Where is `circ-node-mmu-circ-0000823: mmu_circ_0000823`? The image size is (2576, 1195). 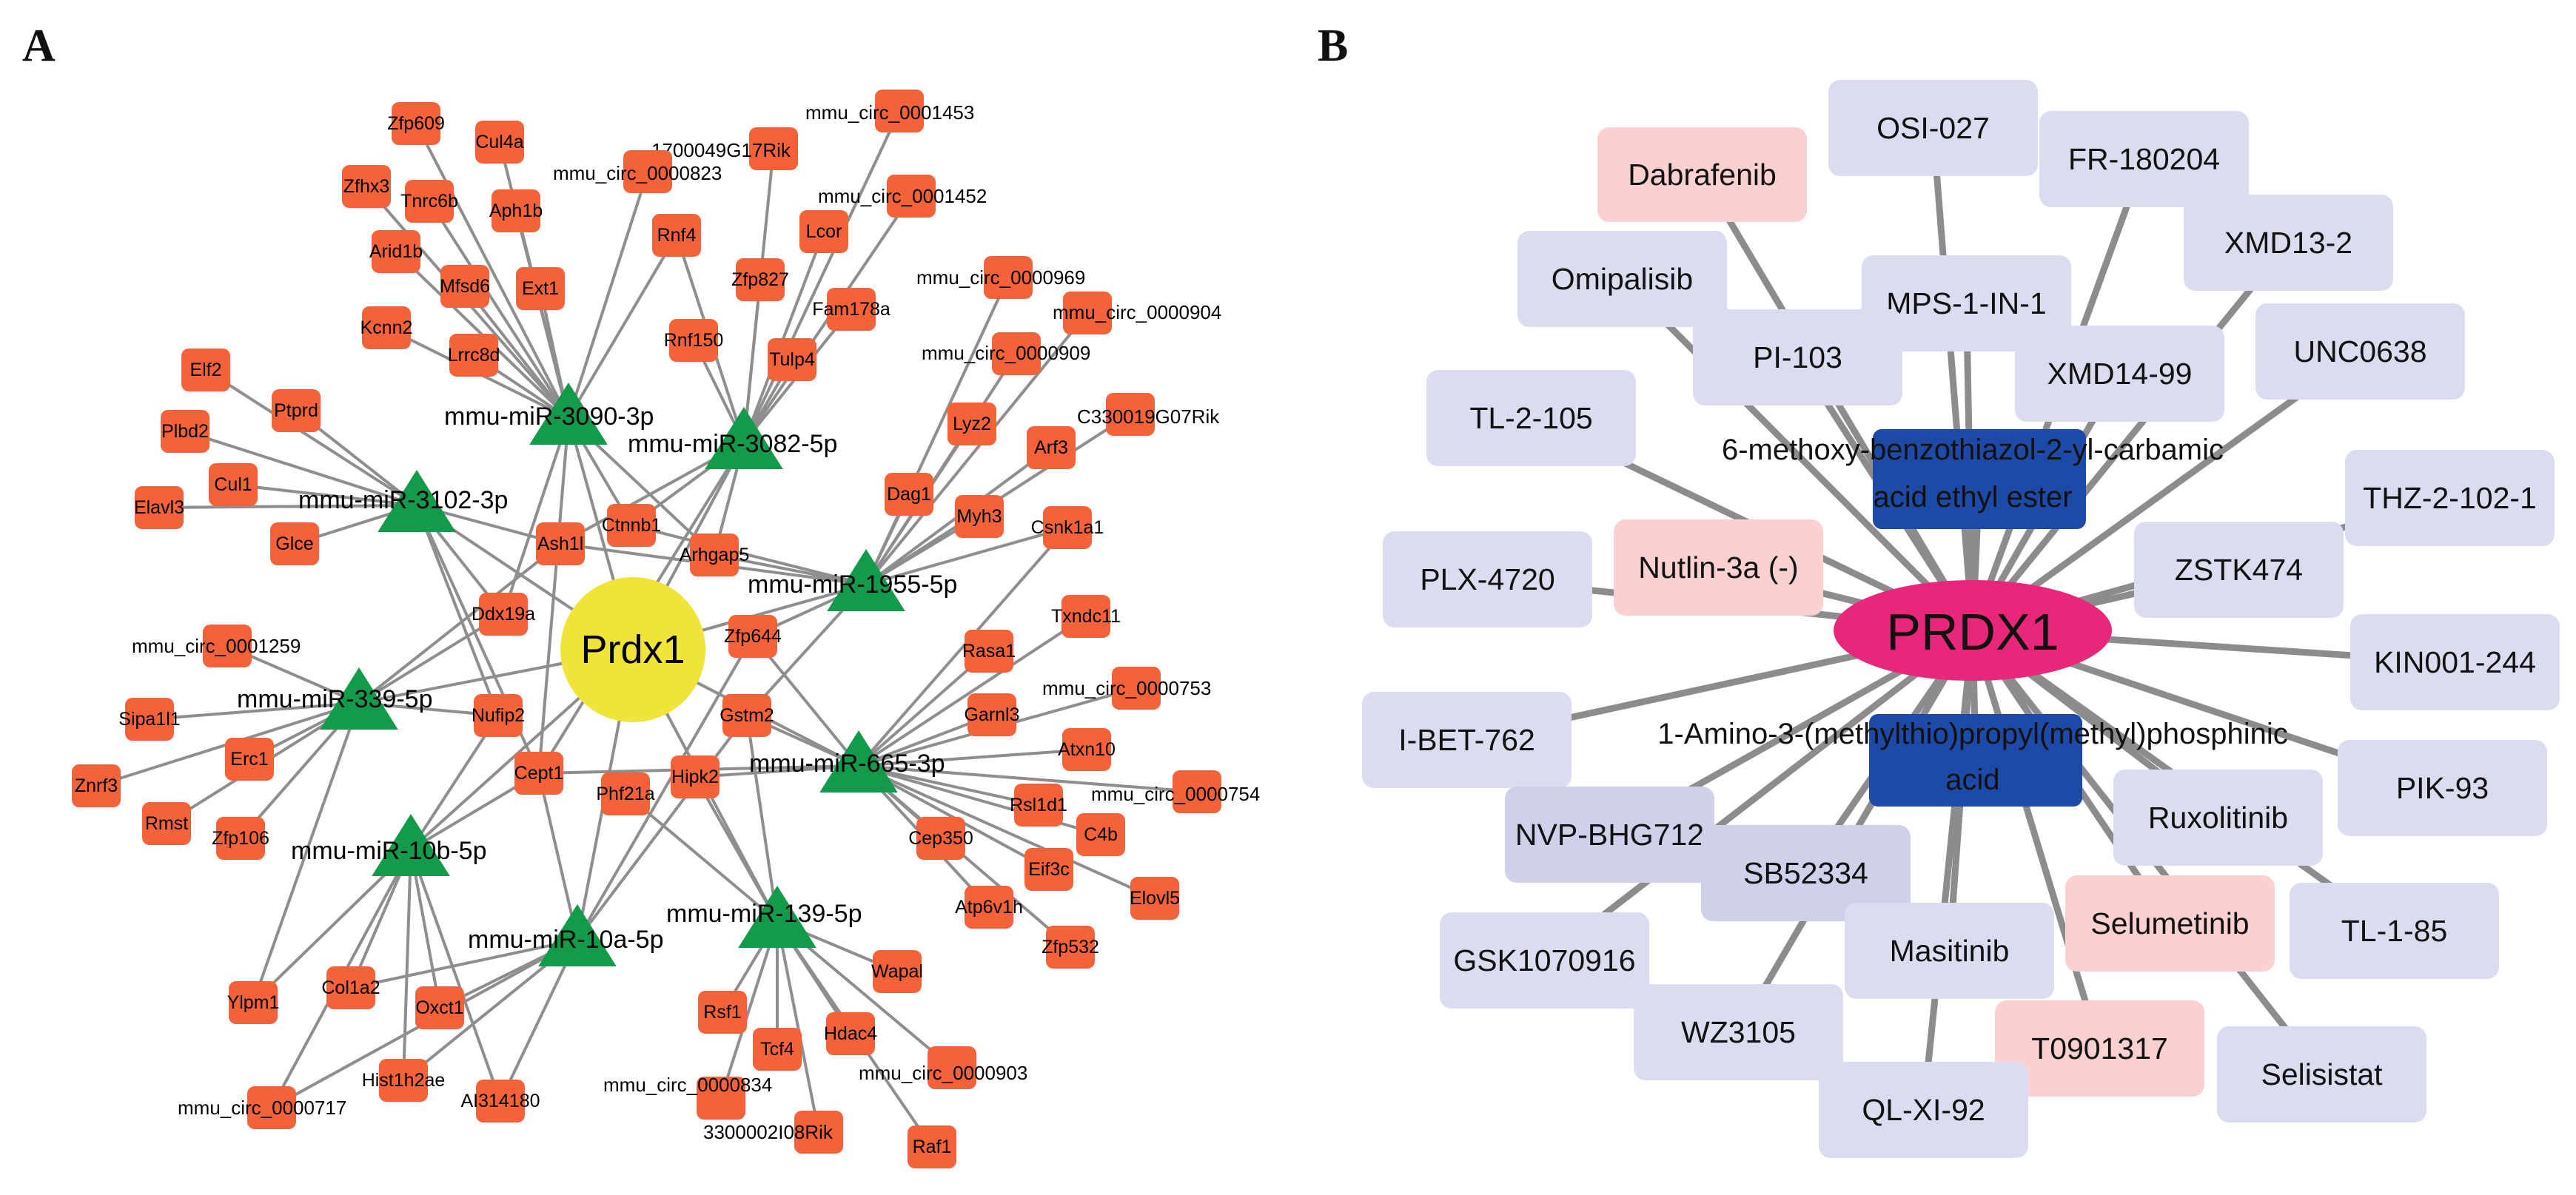
circ-node-mmu-circ-0000823: mmu_circ_0000823 is located at coordinates (637, 171).